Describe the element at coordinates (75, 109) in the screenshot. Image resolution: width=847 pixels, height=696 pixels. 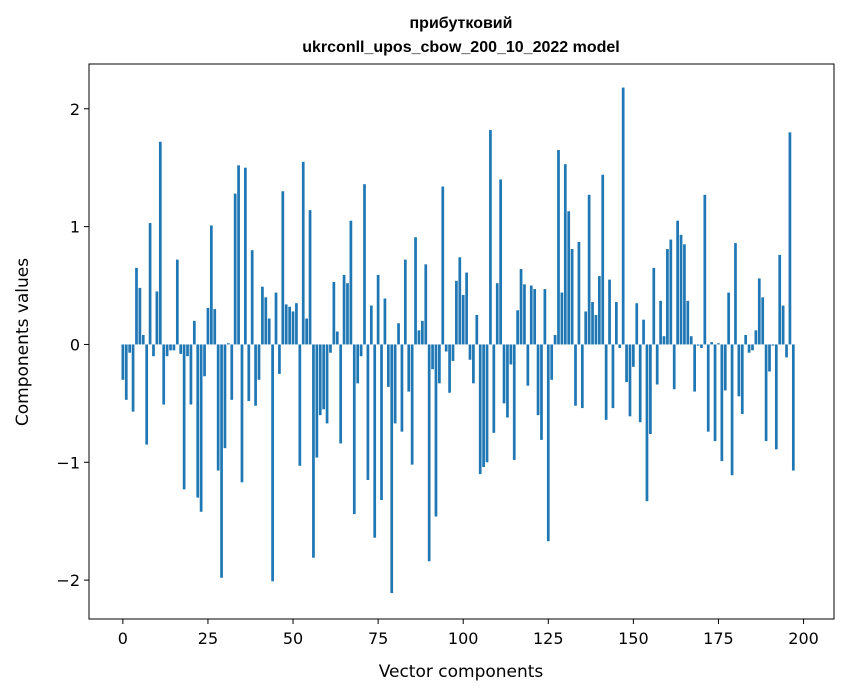
I see `y-tick-label: 2` at that location.